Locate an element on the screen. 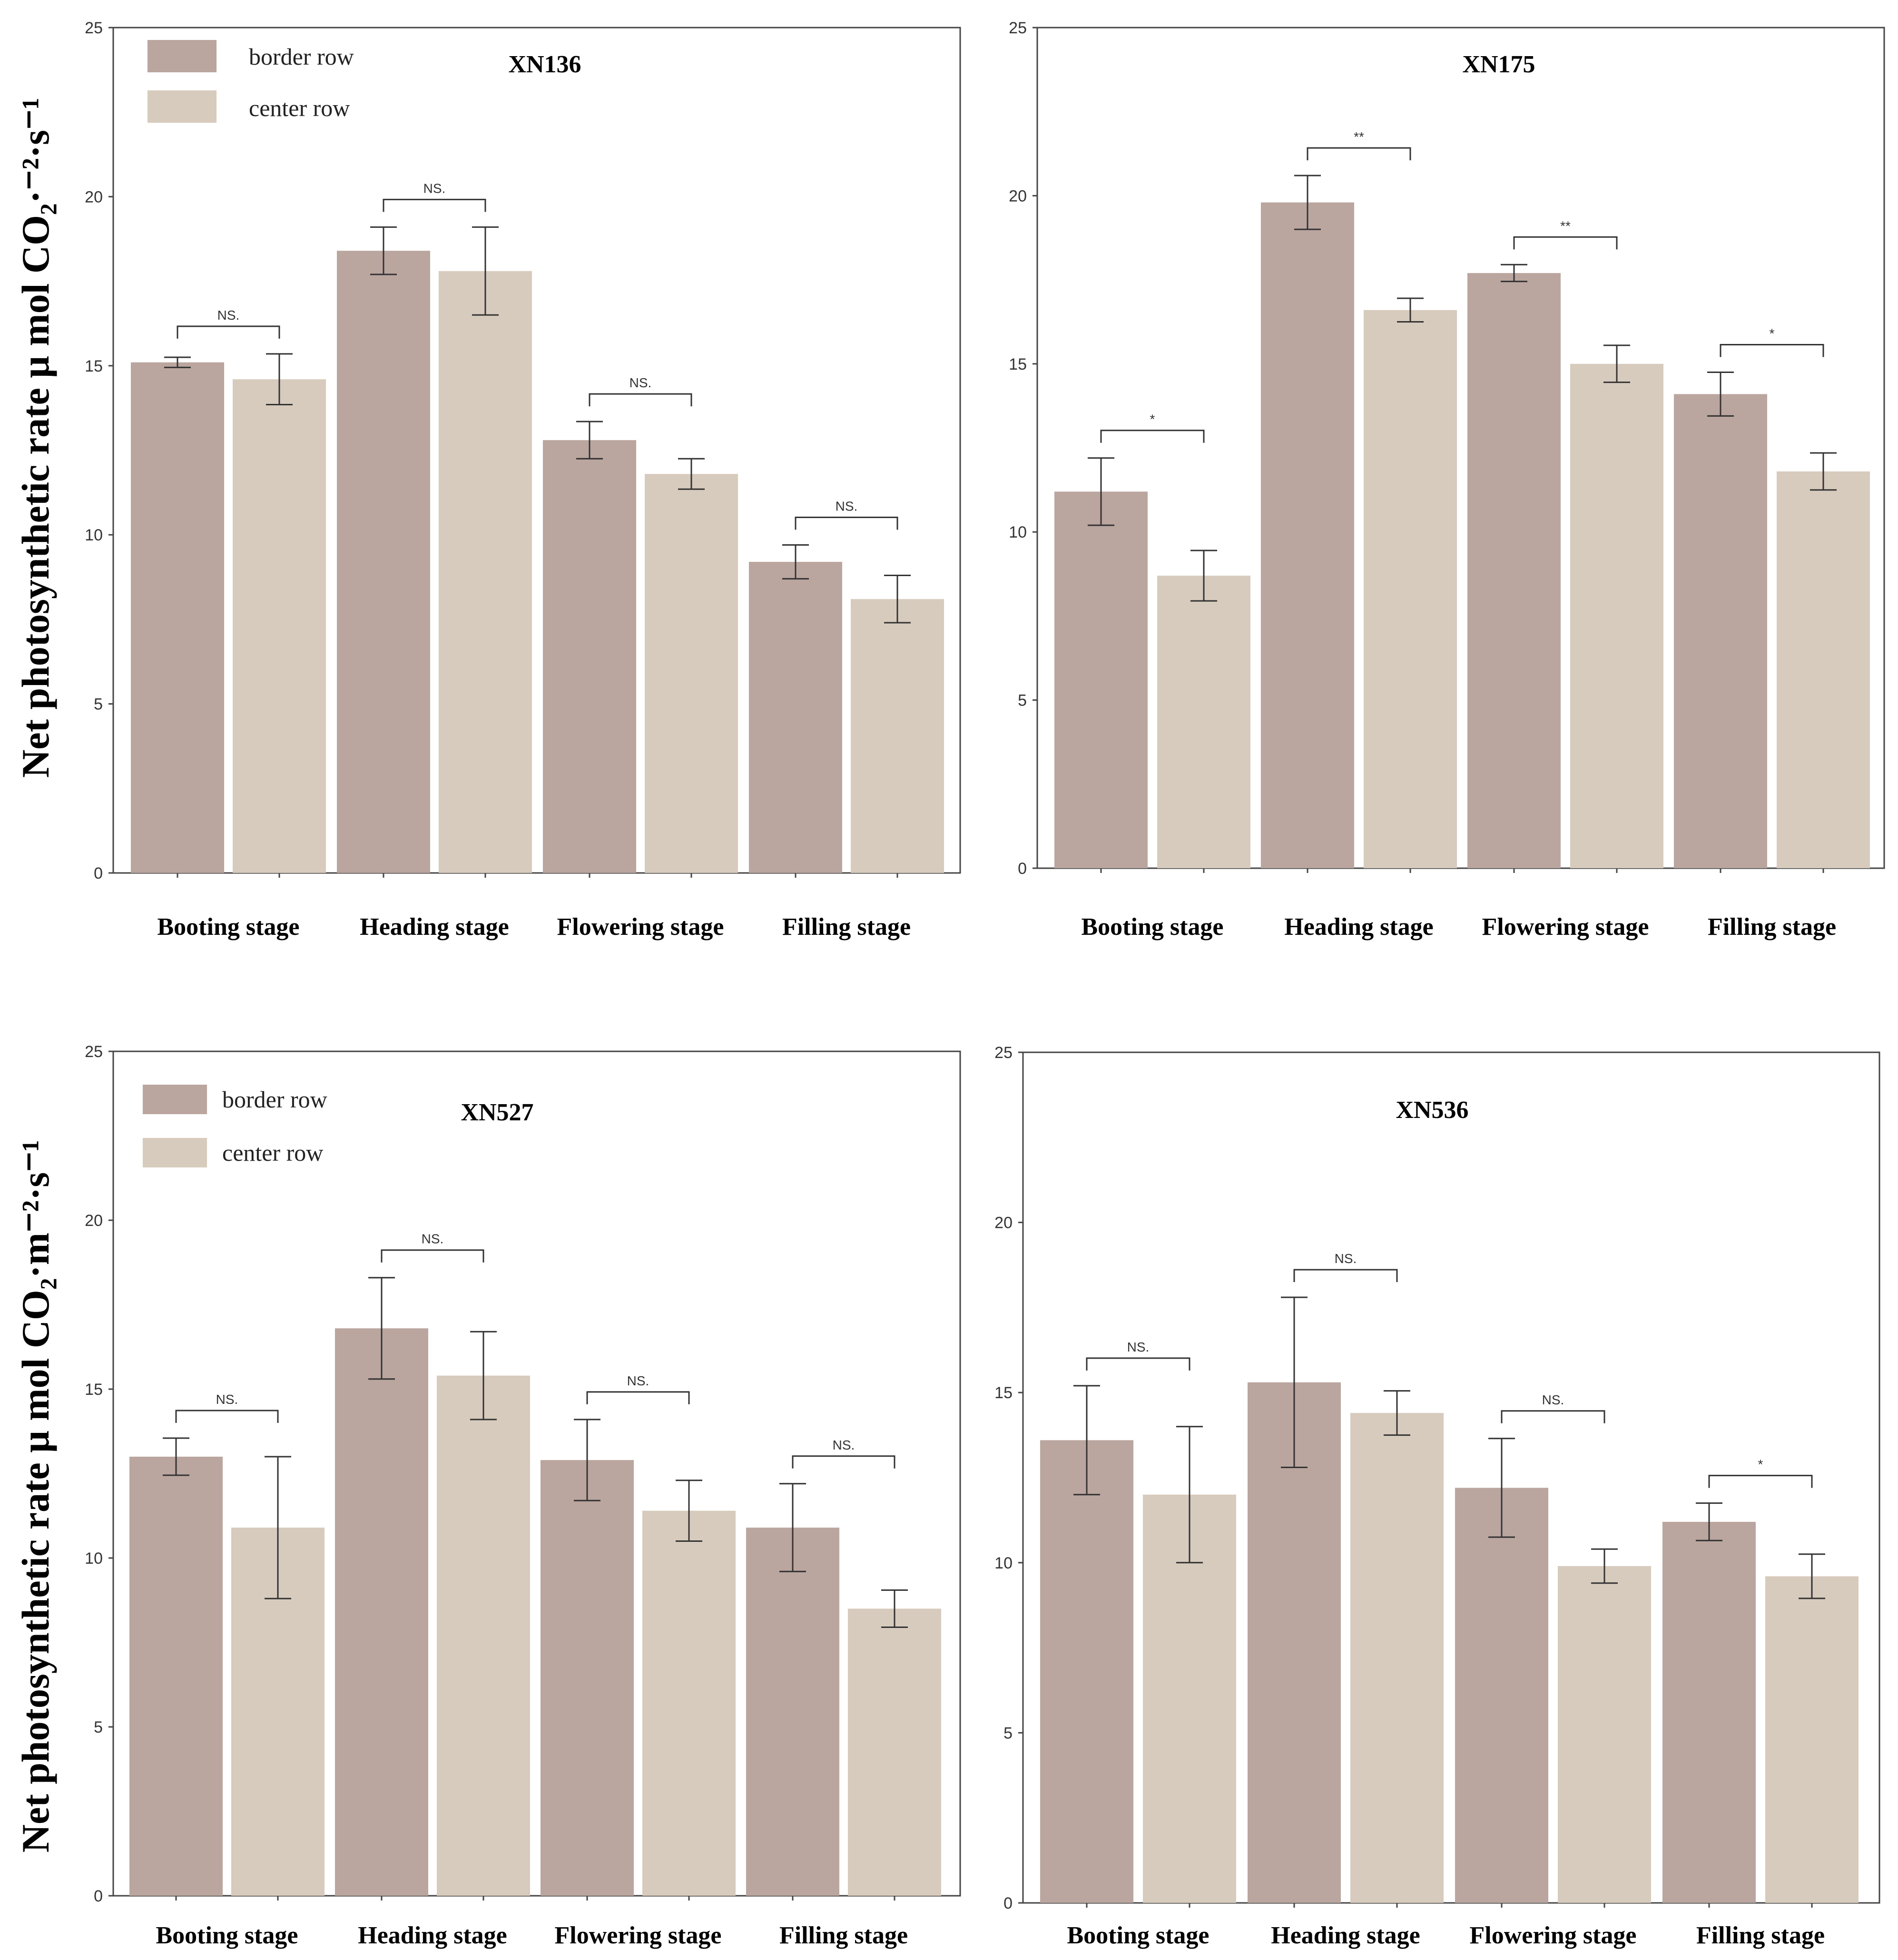 This screenshot has height=1960, width=1898. chart-title: XN527 is located at coordinates (497, 1112).